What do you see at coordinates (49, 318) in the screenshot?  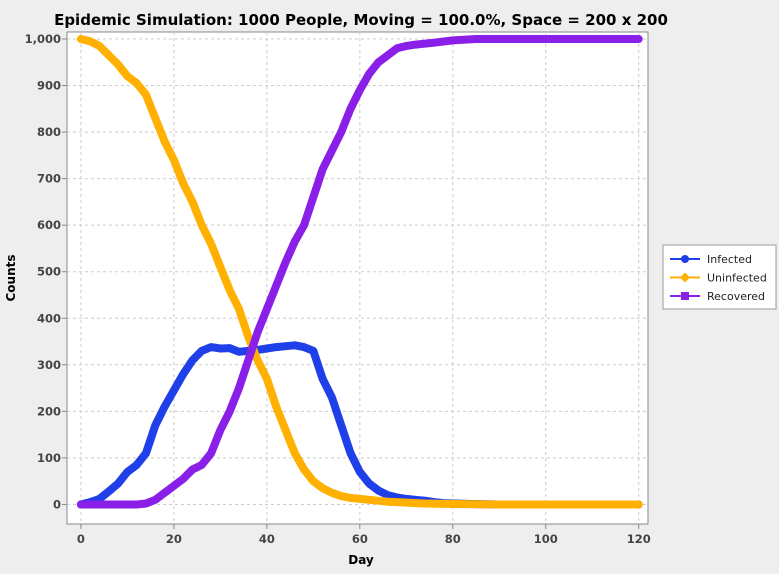 I see `y-tick-label: 400` at bounding box center [49, 318].